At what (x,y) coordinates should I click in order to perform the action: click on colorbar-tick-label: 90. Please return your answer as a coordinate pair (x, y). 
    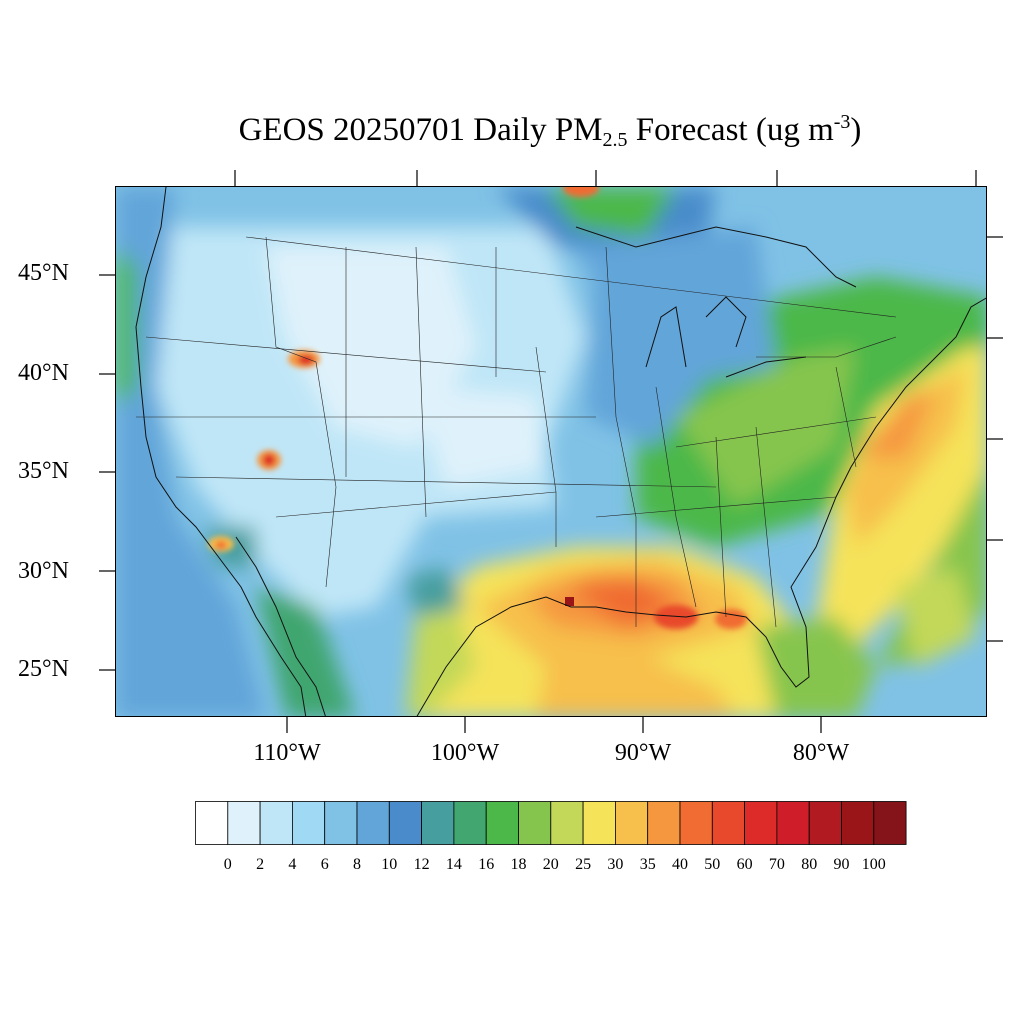
    Looking at the image, I should click on (841, 864).